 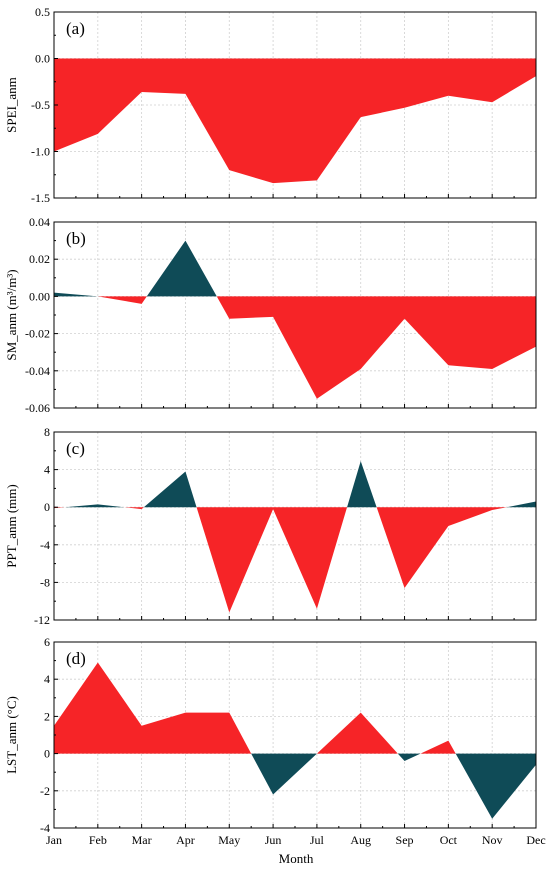 What do you see at coordinates (40, 152) in the screenshot?
I see `y-tick-label: -1.0` at bounding box center [40, 152].